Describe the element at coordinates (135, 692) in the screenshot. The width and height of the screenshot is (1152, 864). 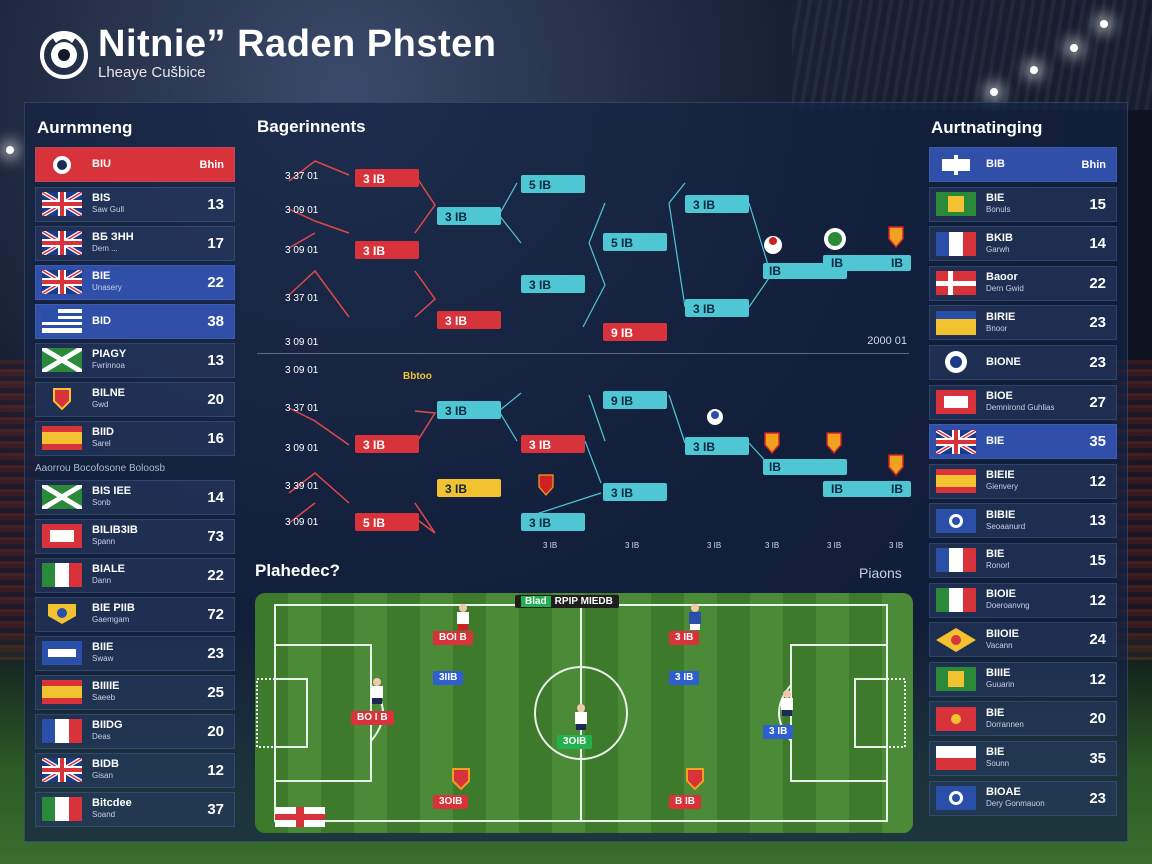
I see `standings-row: BIIIIE Saeeb 25` at that location.